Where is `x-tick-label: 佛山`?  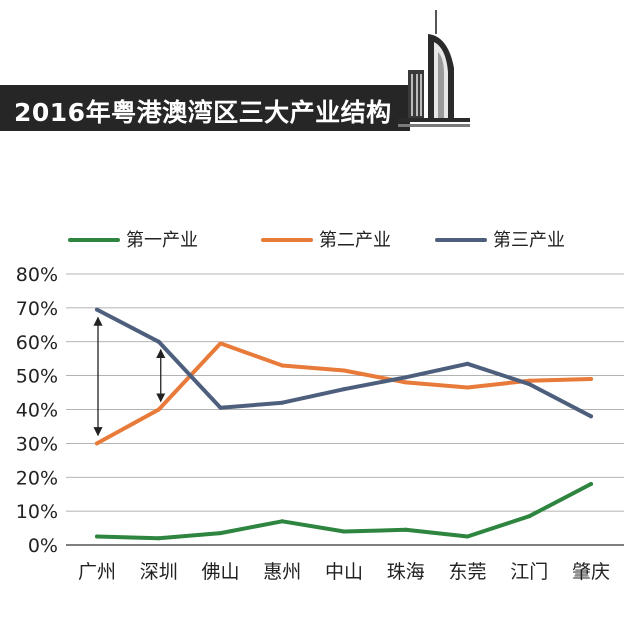
x-tick-label: 佛山 is located at coordinates (220, 572).